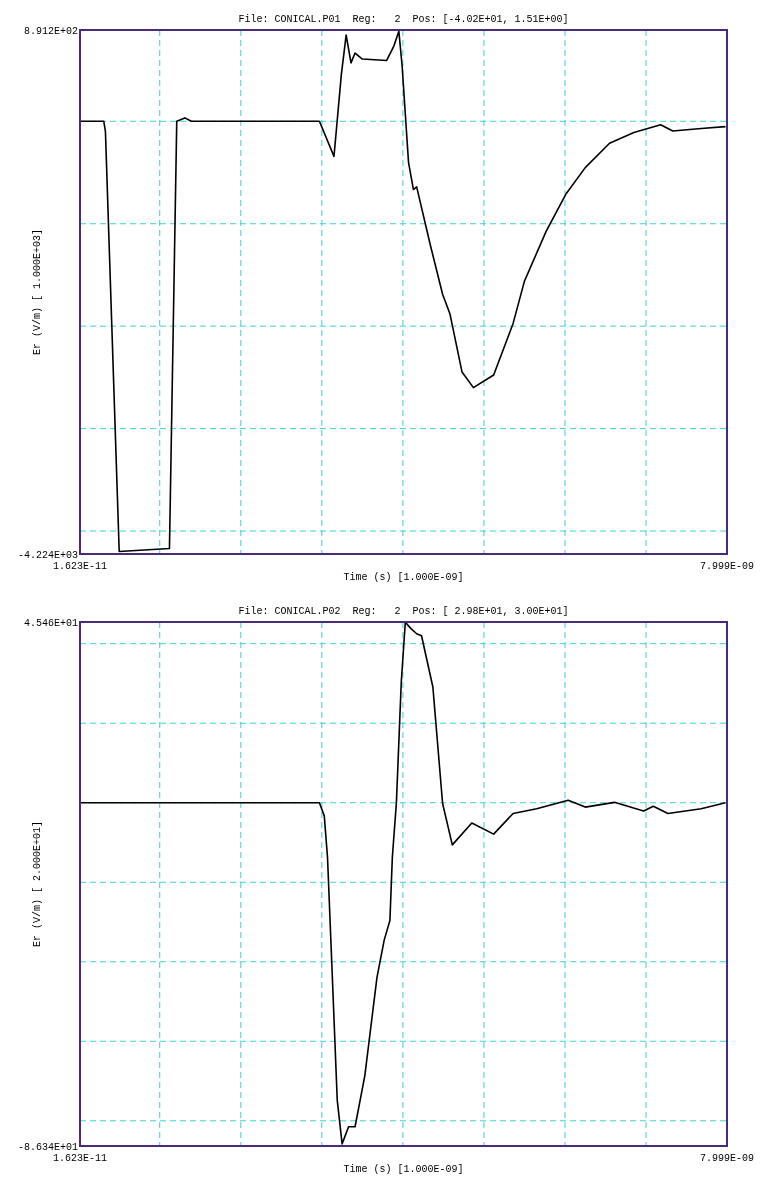 This screenshot has height=1202, width=771. What do you see at coordinates (50, 31) in the screenshot?
I see `y-tick-label: 8.912E+02` at bounding box center [50, 31].